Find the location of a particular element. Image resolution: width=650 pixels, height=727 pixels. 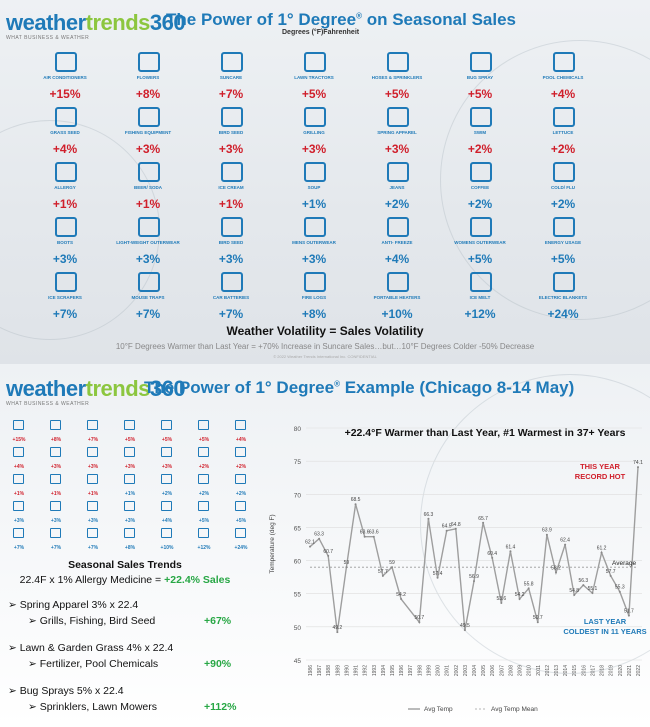

mini-product-cell: +5% is located at coordinates (241, 515).